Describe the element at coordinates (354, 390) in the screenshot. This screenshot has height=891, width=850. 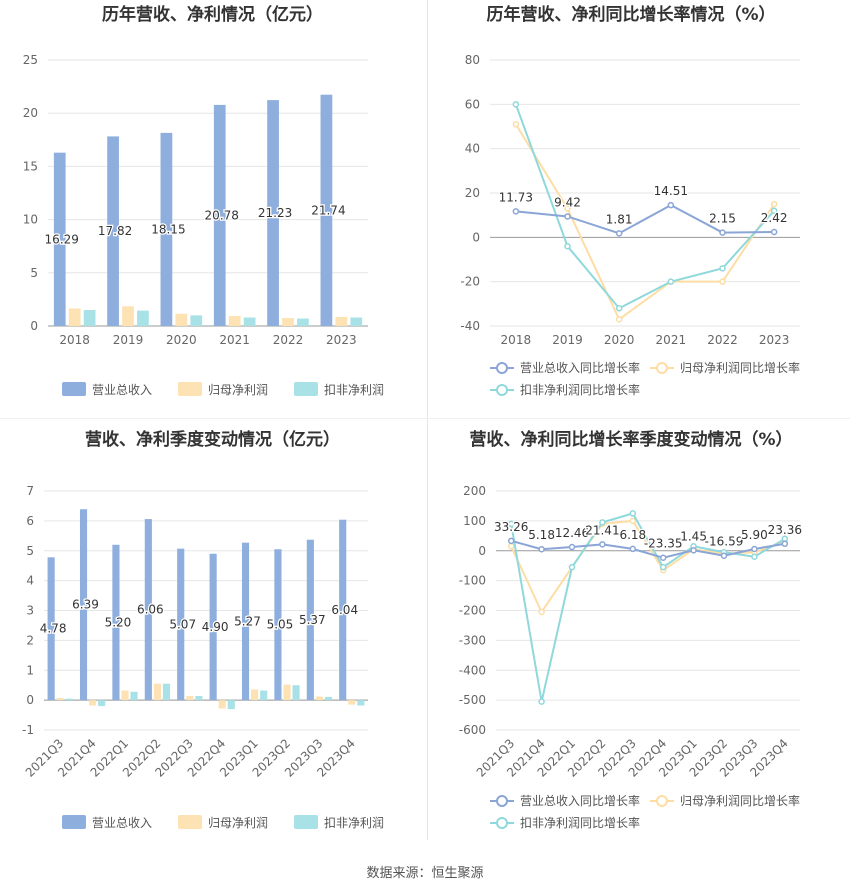
I see `legend-label: 扣非净利润` at that location.